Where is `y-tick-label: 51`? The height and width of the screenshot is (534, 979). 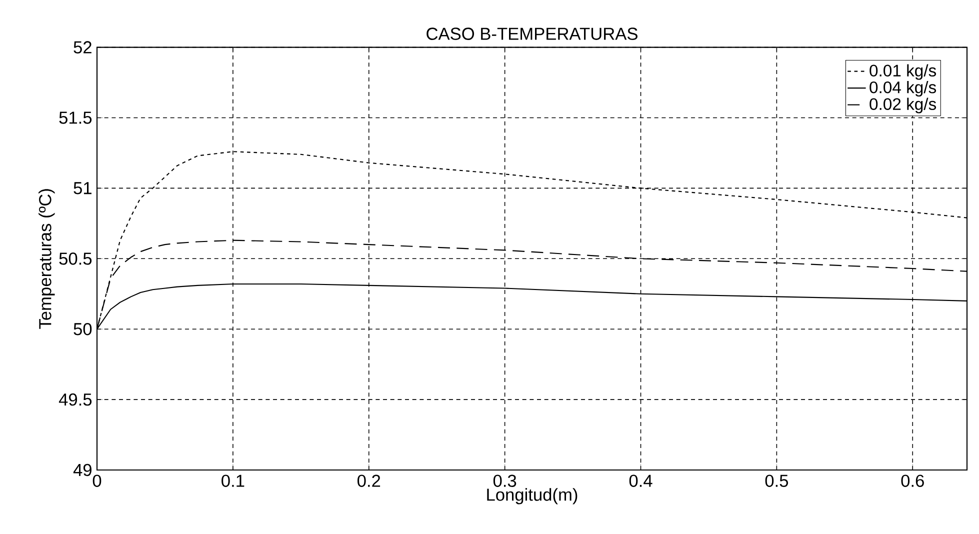 y-tick-label: 51 is located at coordinates (83, 188).